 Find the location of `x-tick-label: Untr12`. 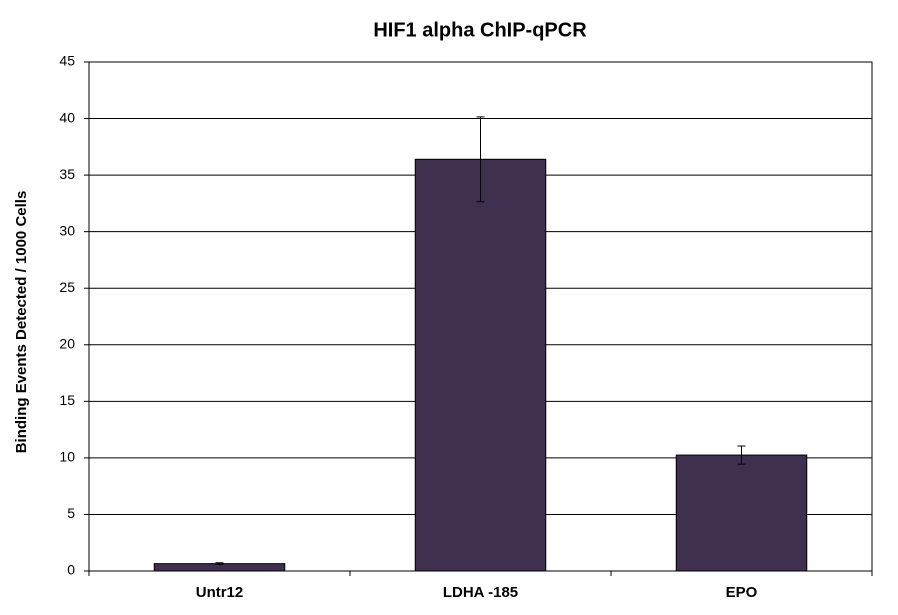

x-tick-label: Untr12 is located at coordinates (220, 592).